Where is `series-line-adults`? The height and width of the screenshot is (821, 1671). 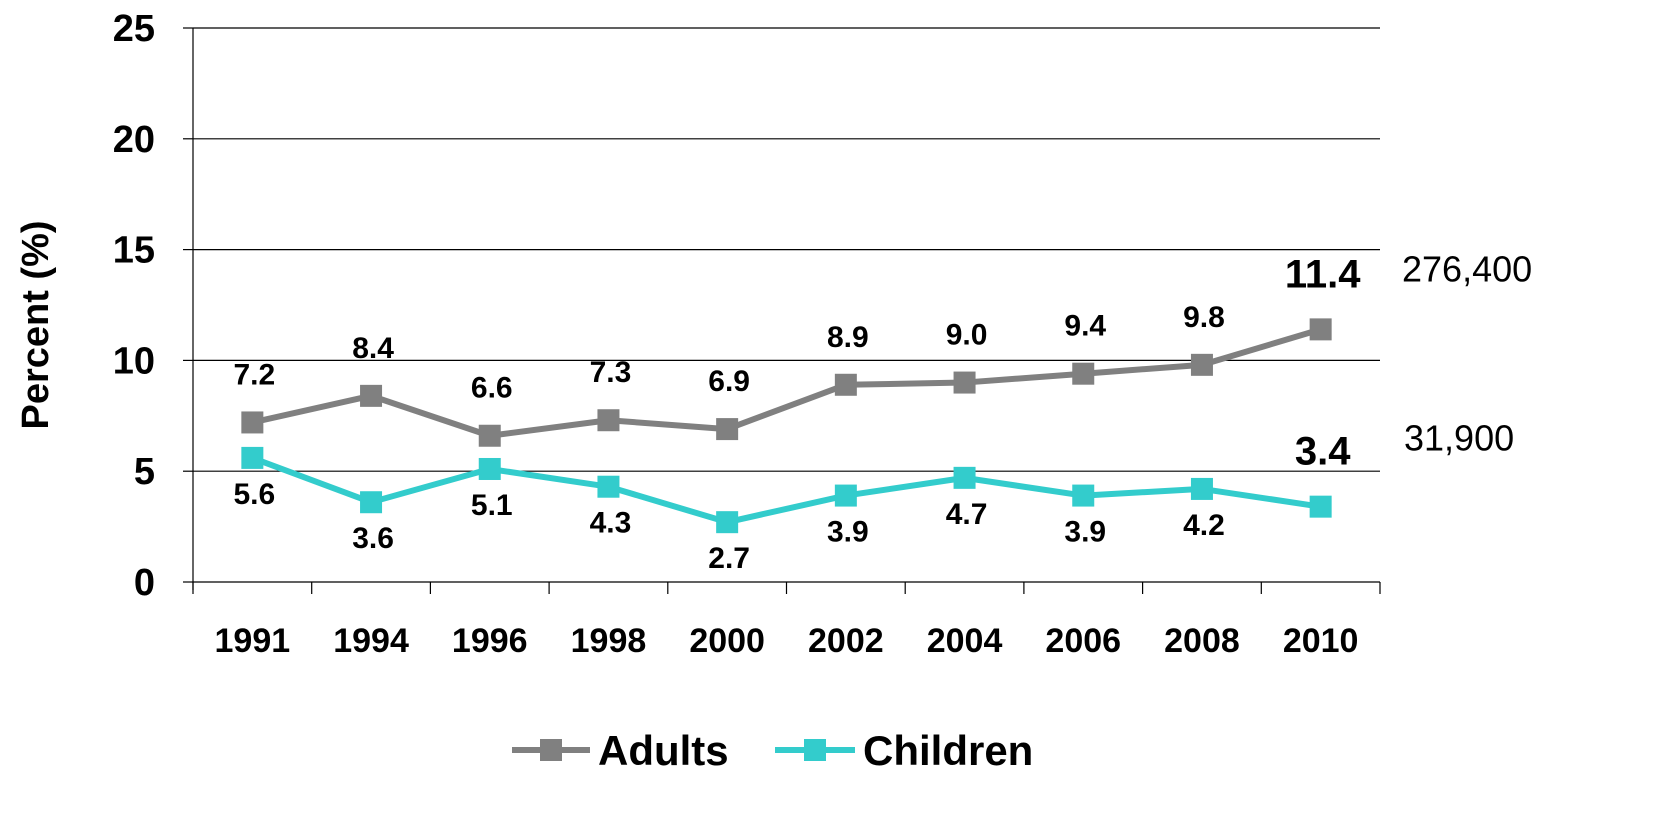
series-line-adults is located at coordinates (786, 382).